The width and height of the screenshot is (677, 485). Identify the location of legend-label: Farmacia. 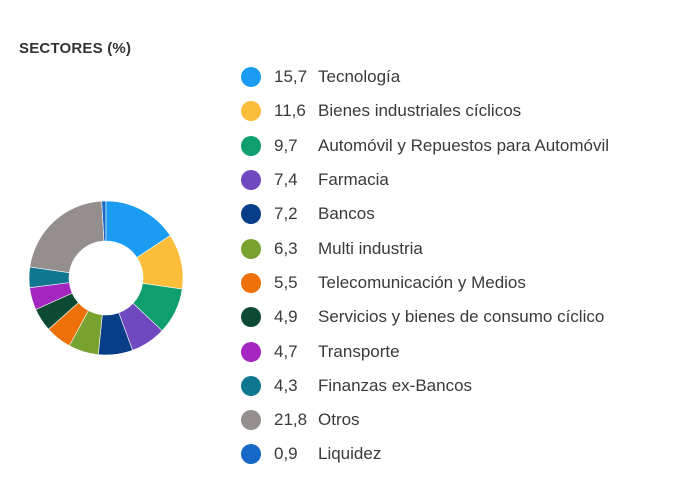
(353, 180).